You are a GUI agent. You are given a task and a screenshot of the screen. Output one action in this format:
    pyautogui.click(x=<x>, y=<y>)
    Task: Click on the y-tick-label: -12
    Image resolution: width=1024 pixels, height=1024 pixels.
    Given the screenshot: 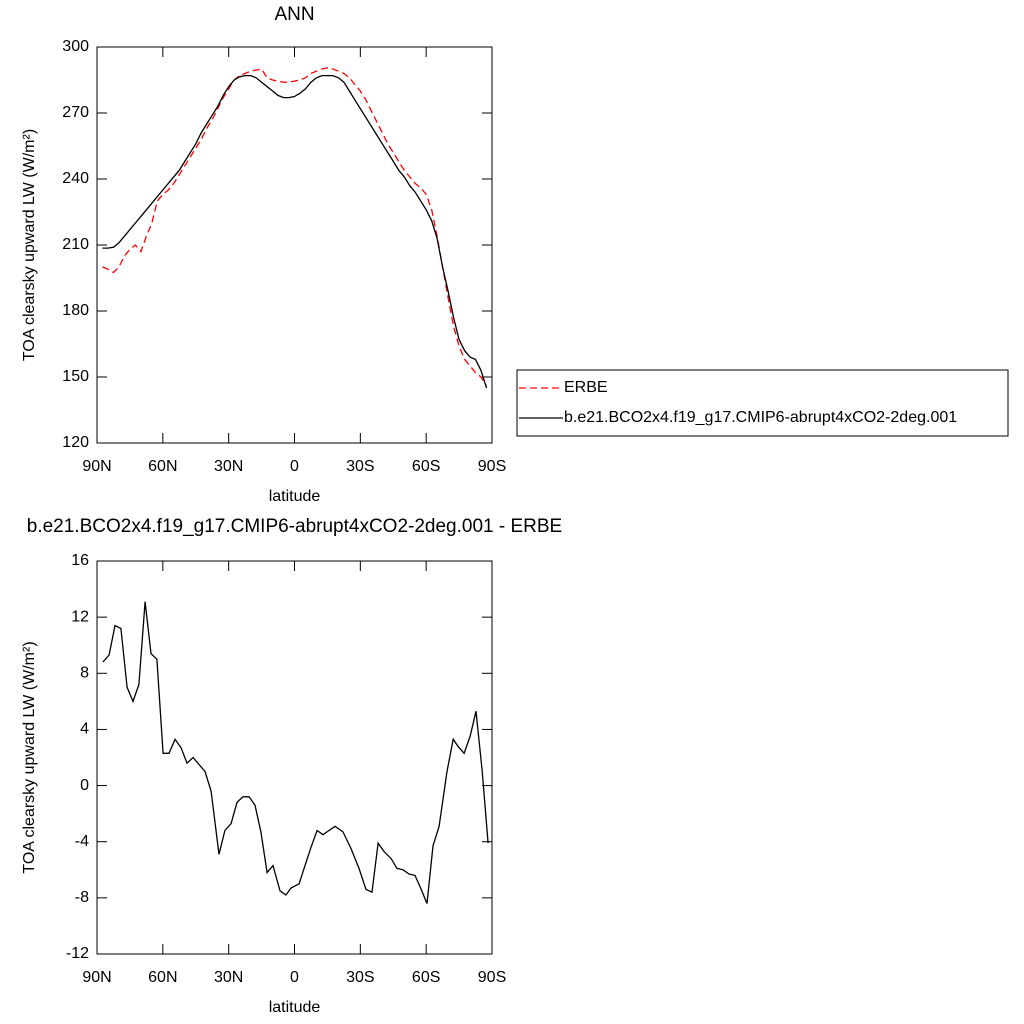 What is the action you would take?
    pyautogui.click(x=77, y=953)
    